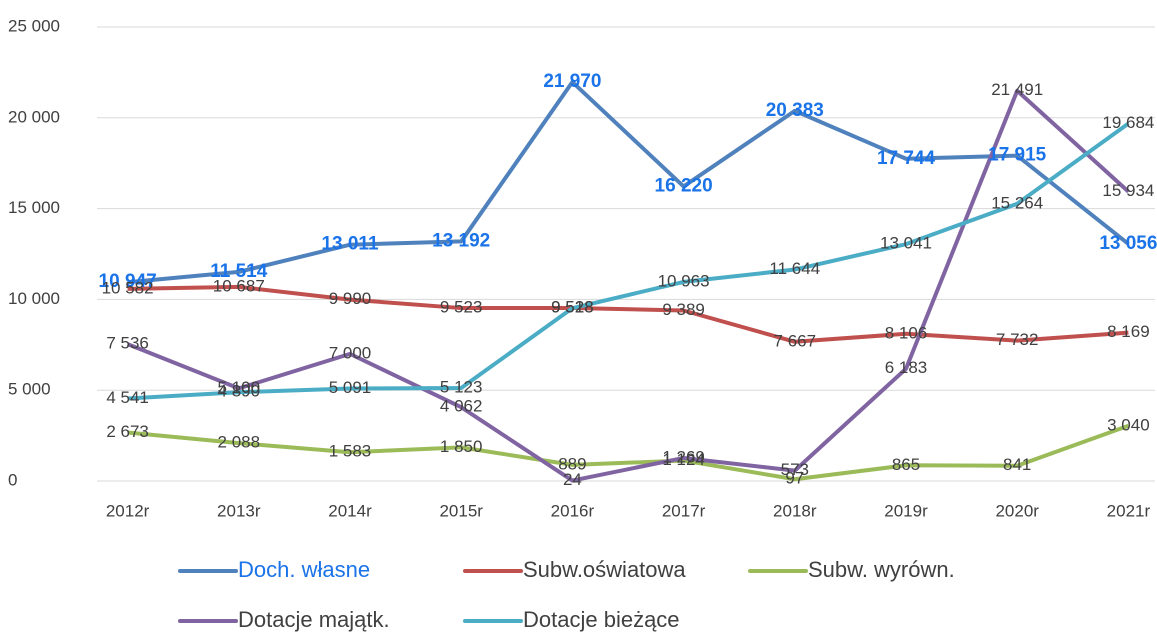 This screenshot has height=639, width=1157. What do you see at coordinates (239, 387) in the screenshot?
I see `data-label: 5 100` at bounding box center [239, 387].